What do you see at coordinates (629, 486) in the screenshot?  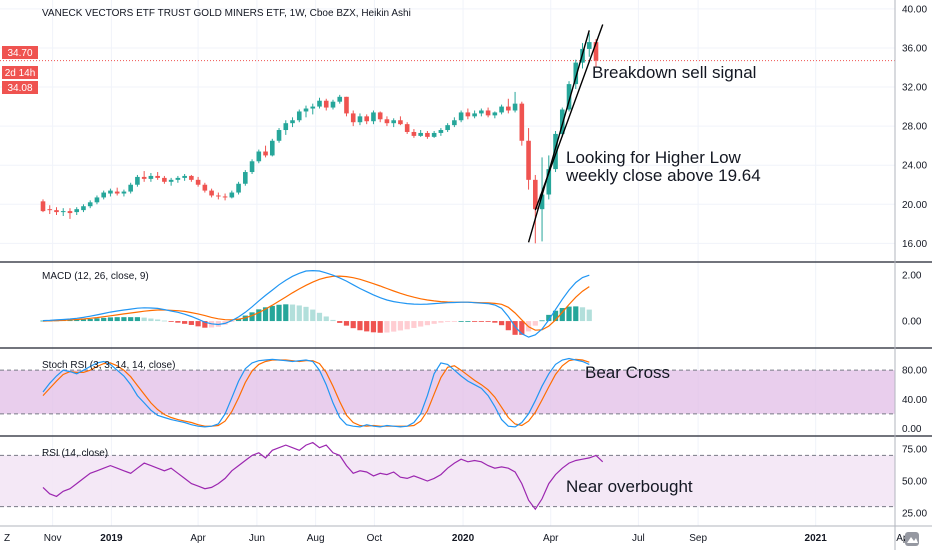 I see `annotation-overbought: Near overbought` at bounding box center [629, 486].